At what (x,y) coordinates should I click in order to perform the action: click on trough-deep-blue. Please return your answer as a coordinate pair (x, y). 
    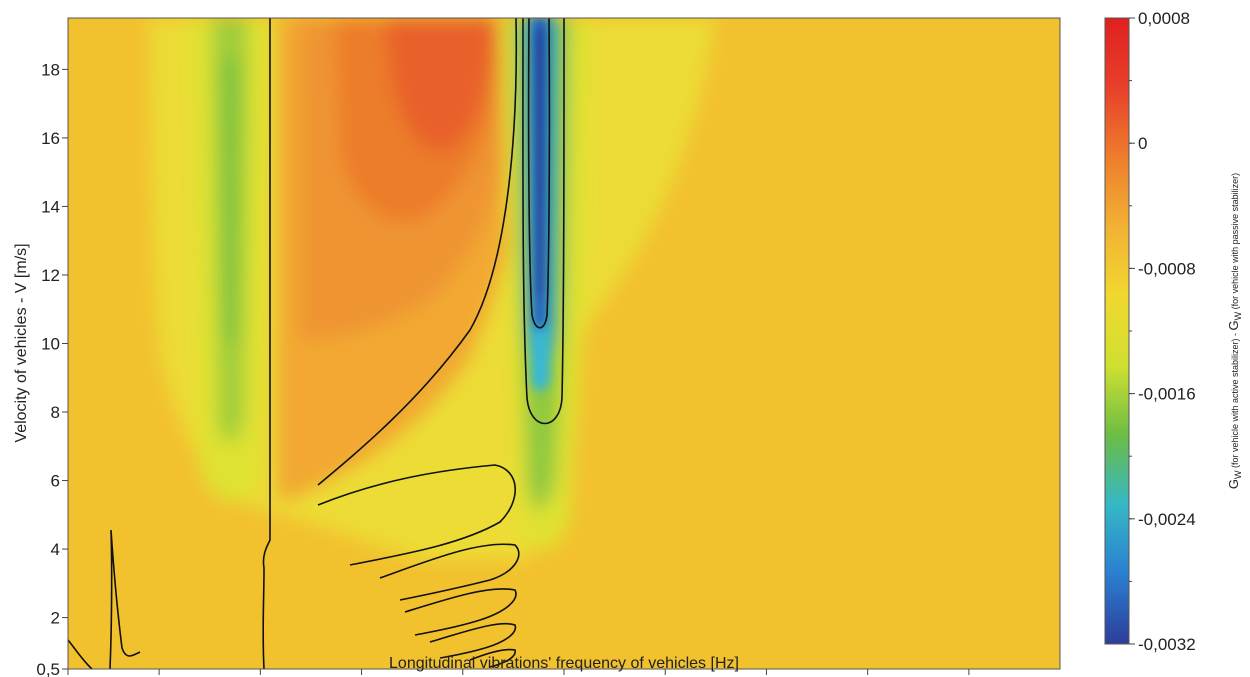
    Looking at the image, I should click on (540, 164).